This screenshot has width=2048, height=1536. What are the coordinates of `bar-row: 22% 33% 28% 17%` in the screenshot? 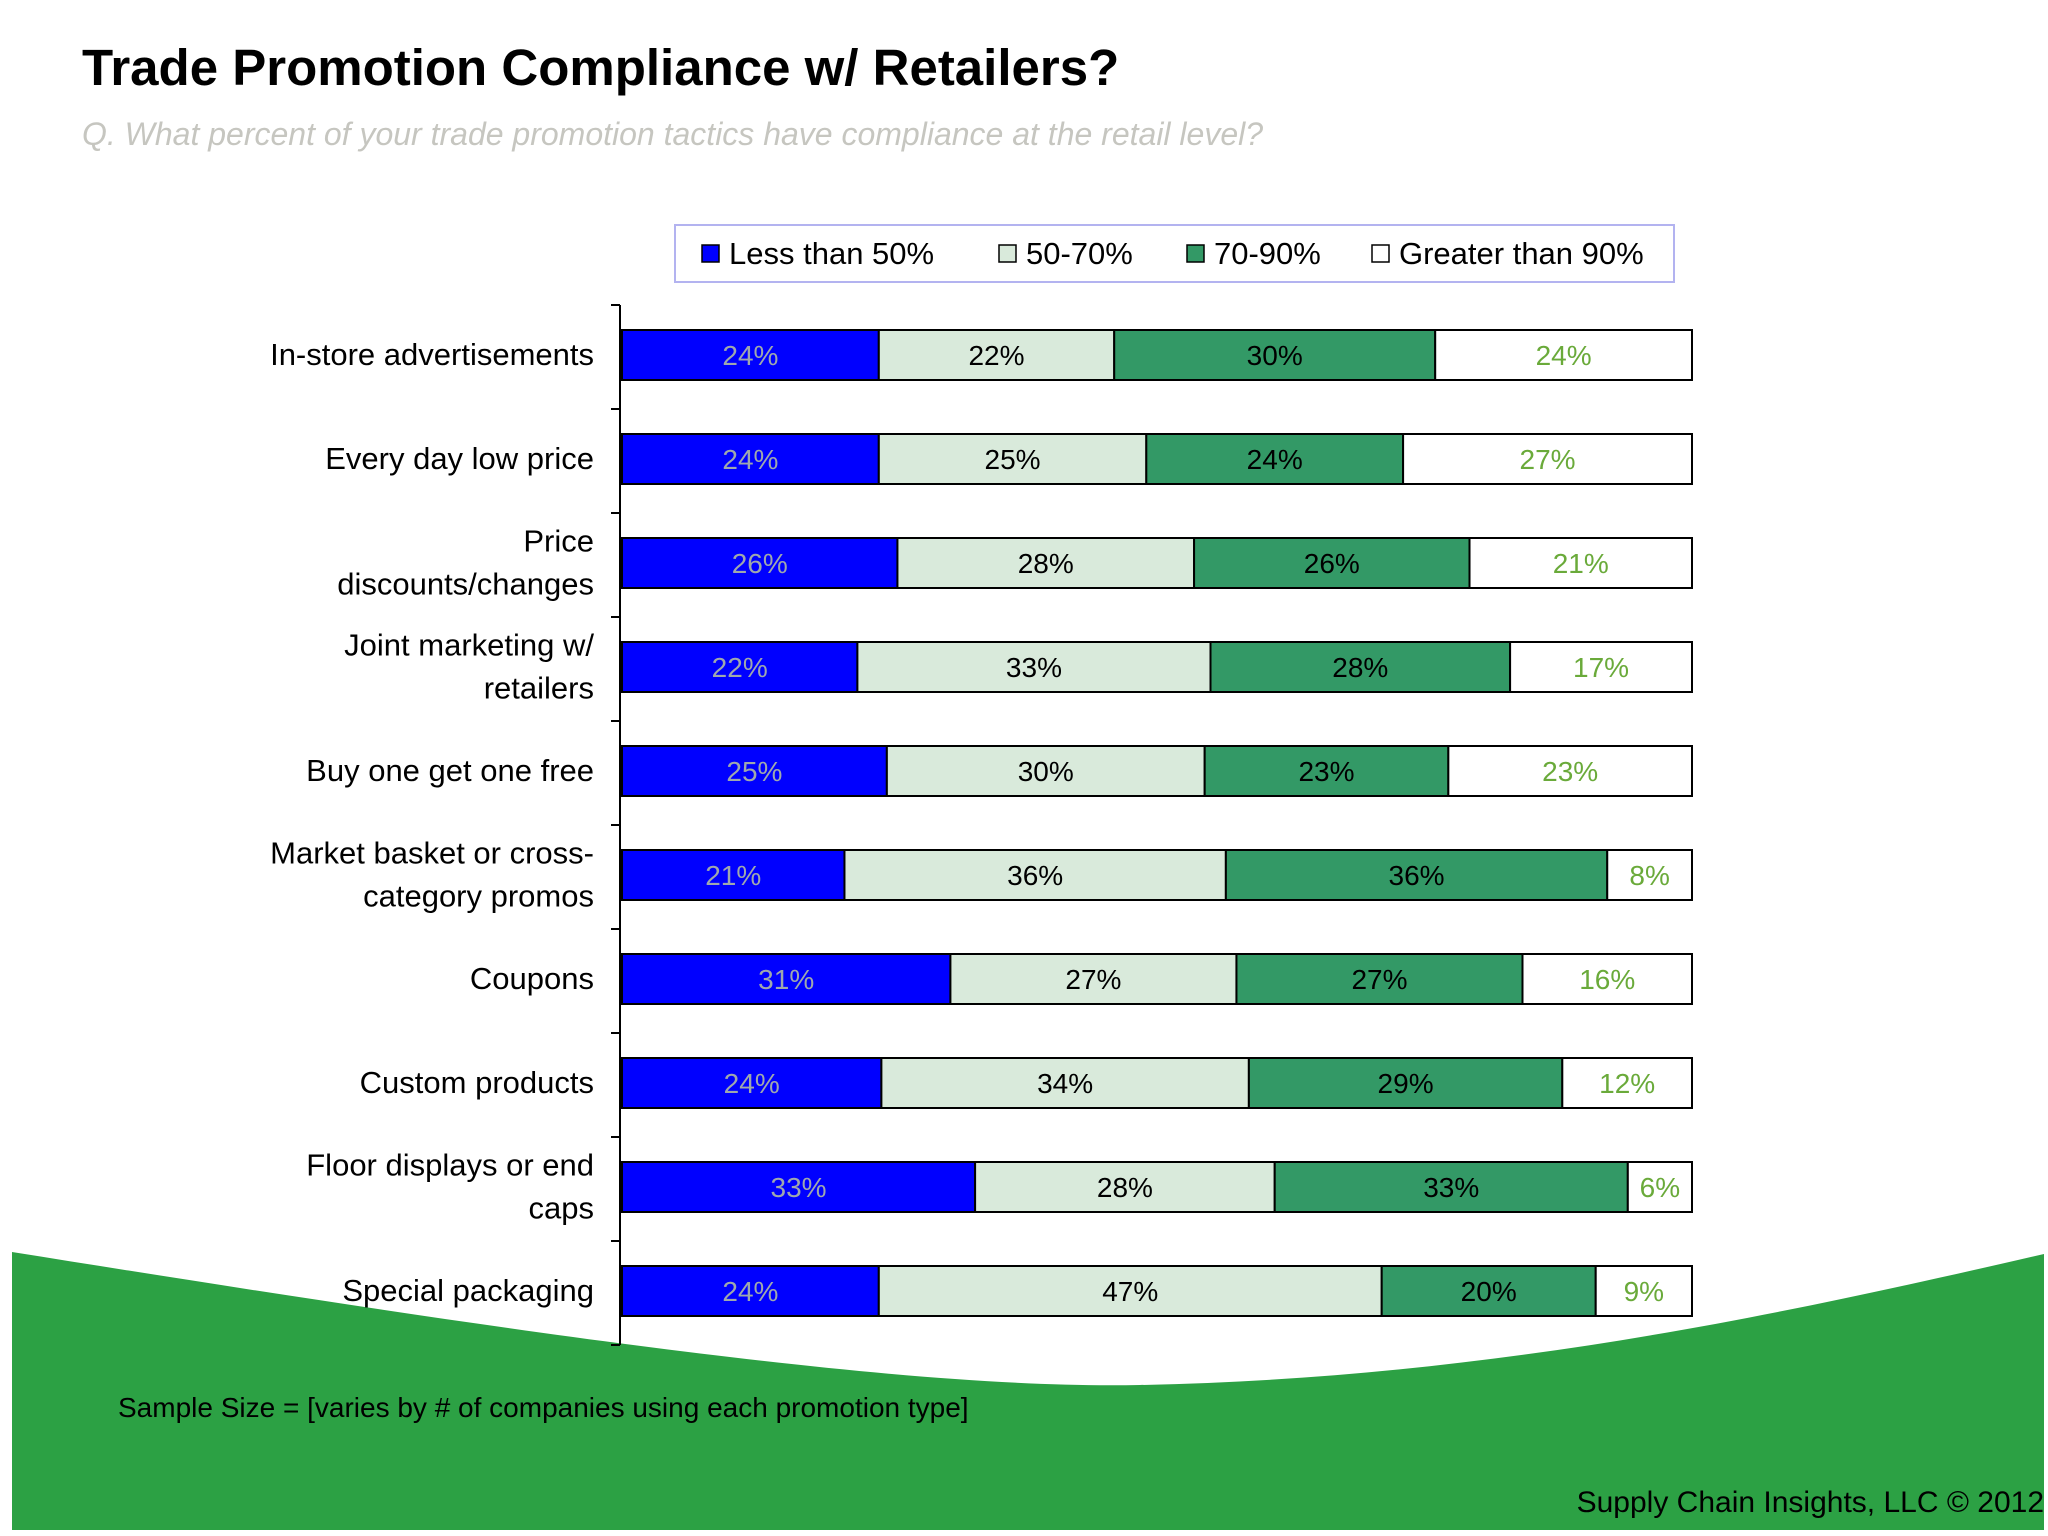 It's located at (1157, 667).